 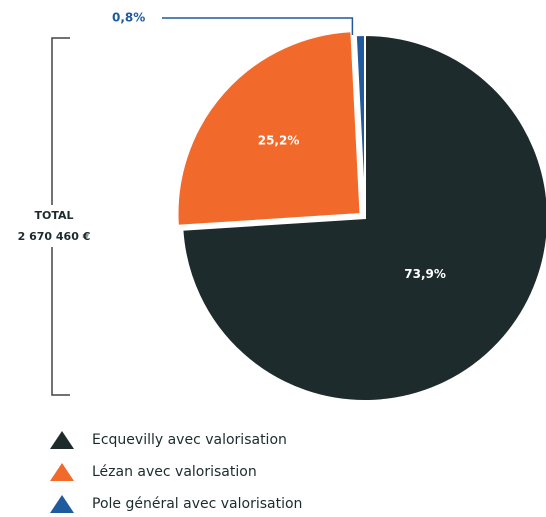 What do you see at coordinates (425, 274) in the screenshot?
I see `slice-label: 73,9%` at bounding box center [425, 274].